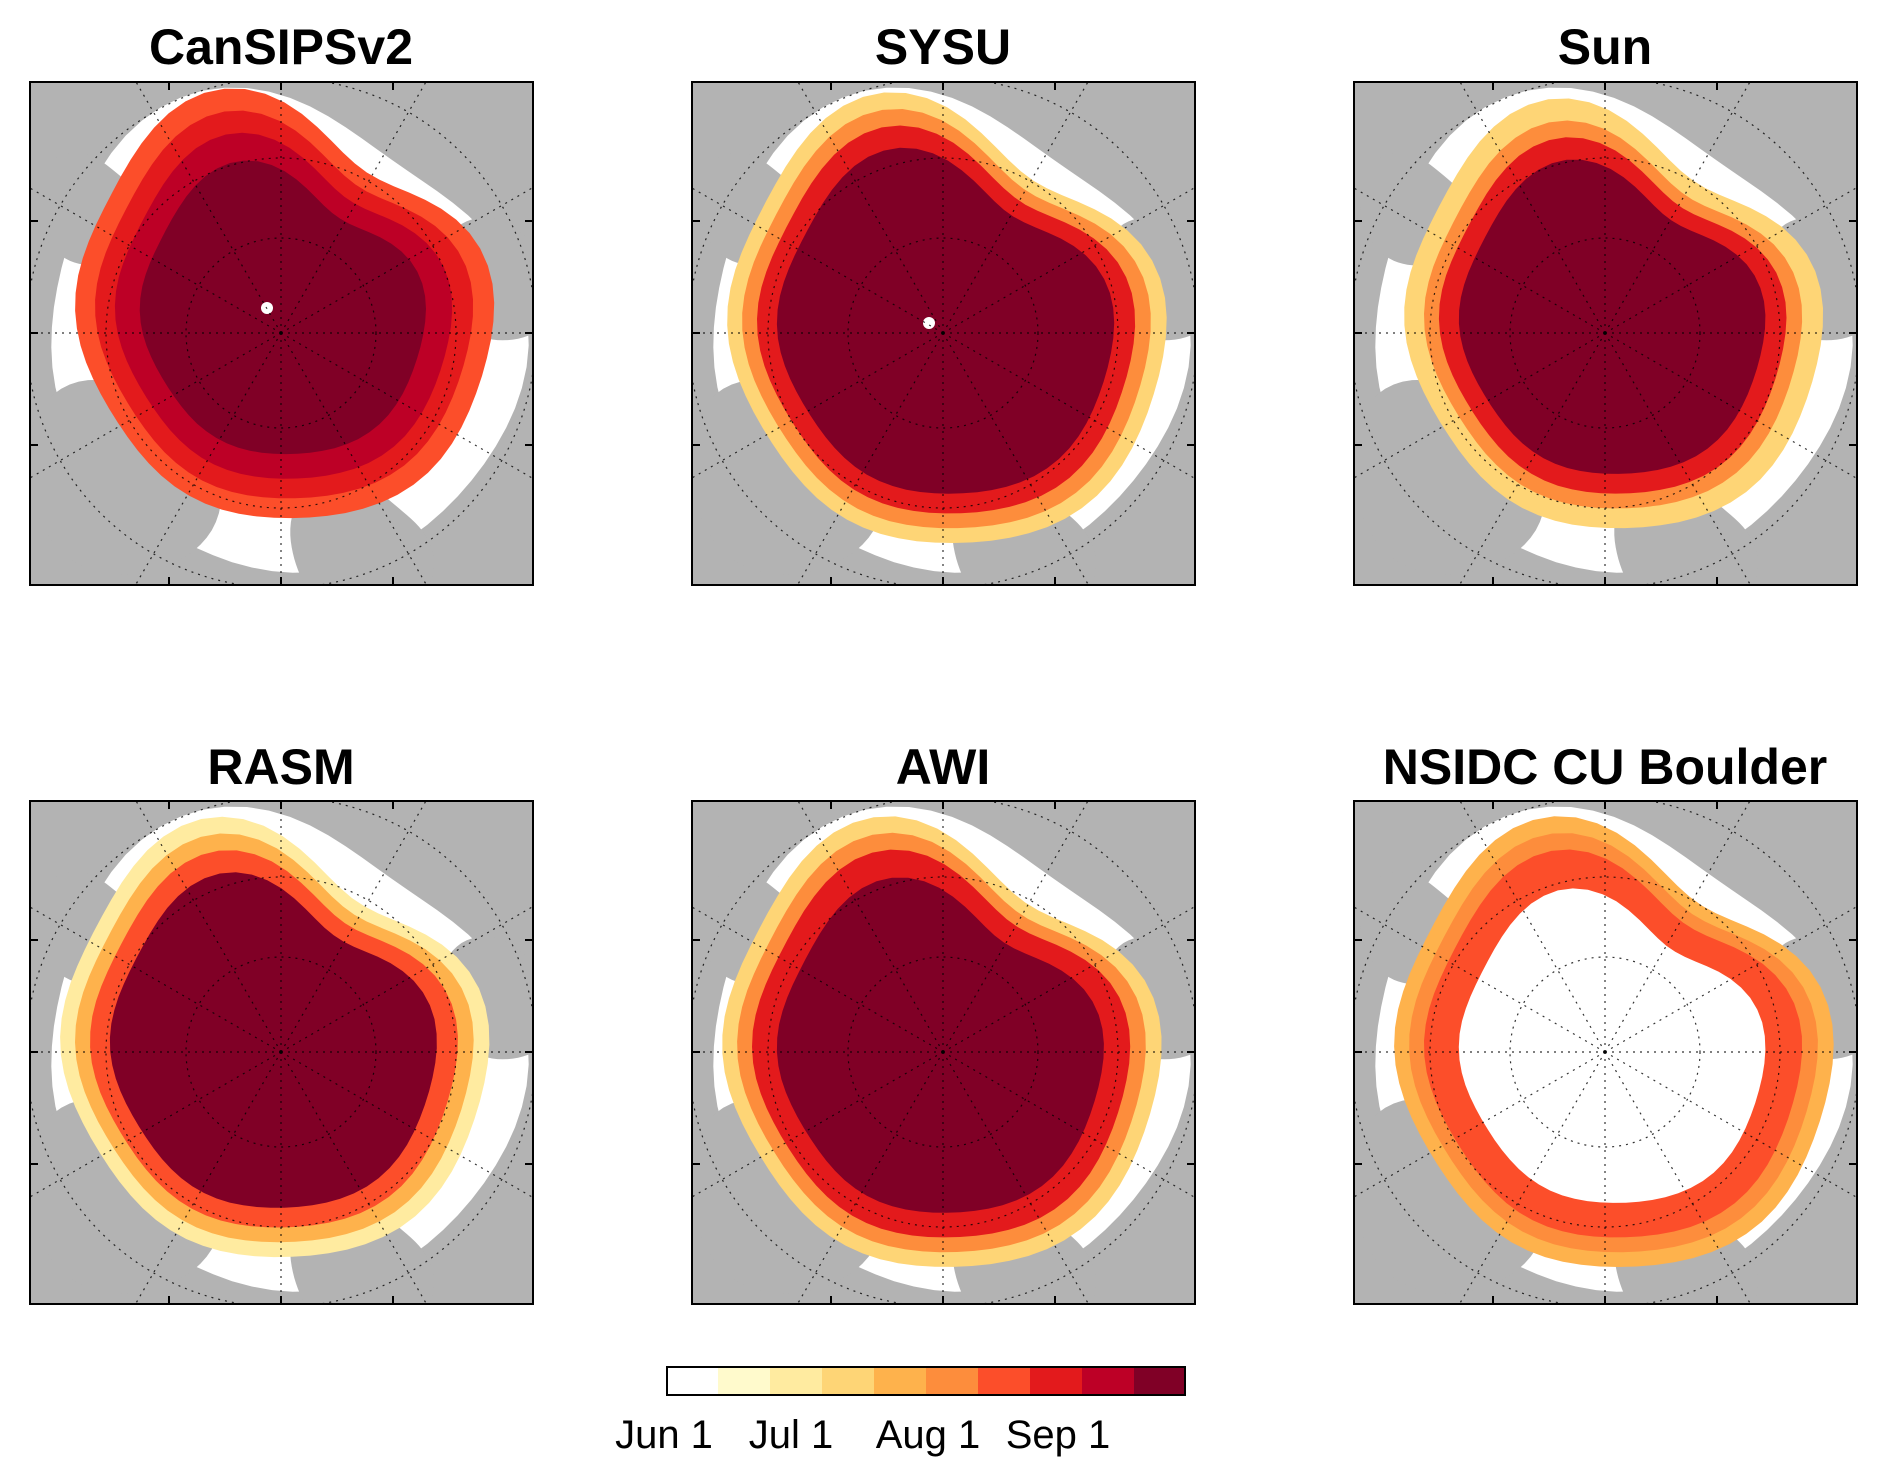 Image resolution: width=1878 pixels, height=1458 pixels. What do you see at coordinates (280, 47) in the screenshot?
I see `panel-title-cansipsv2: CanSIPSv2` at bounding box center [280, 47].